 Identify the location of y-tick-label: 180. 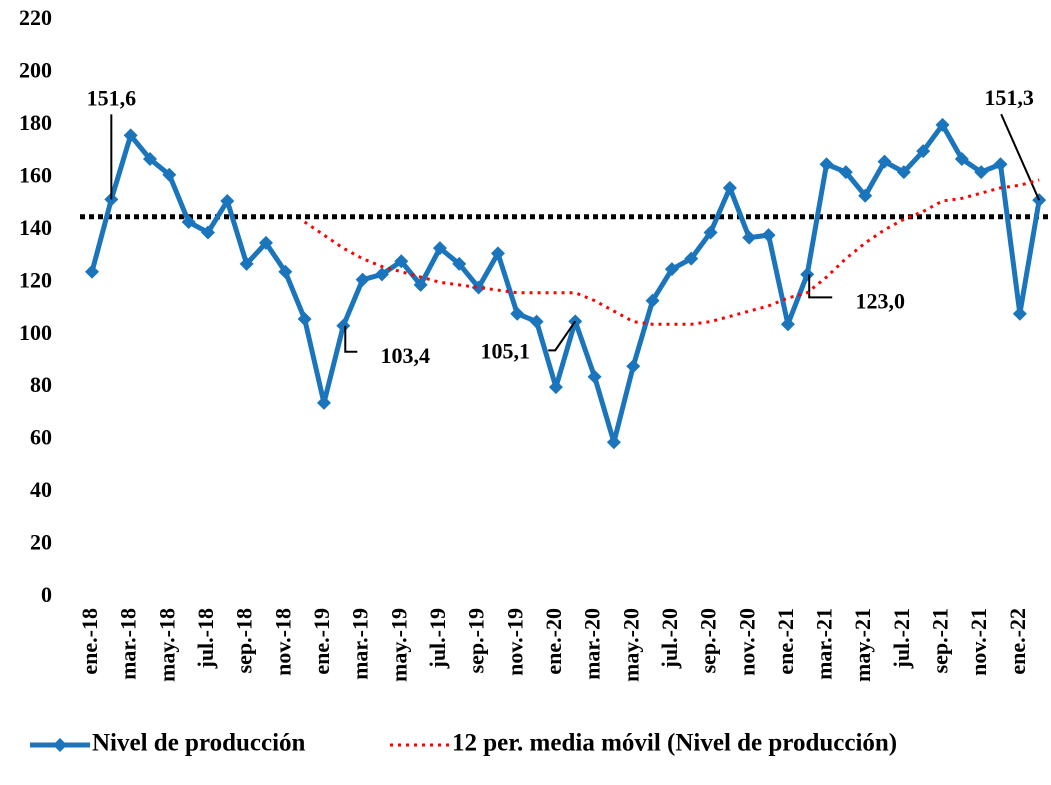
(35, 122).